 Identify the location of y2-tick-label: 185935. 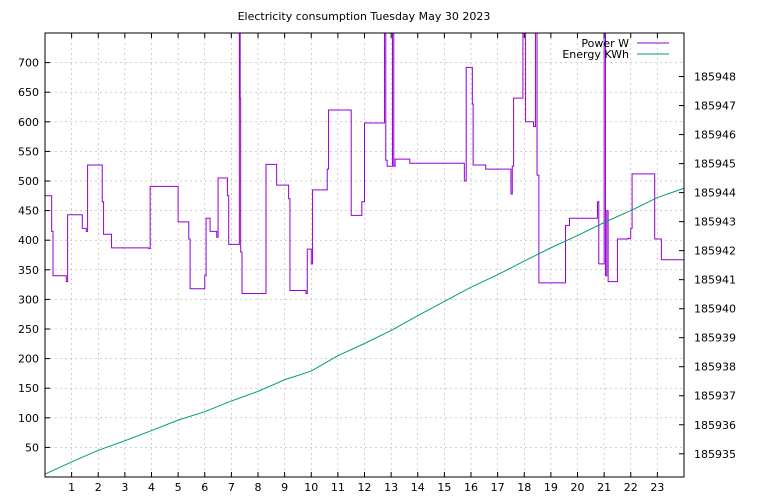
(715, 454).